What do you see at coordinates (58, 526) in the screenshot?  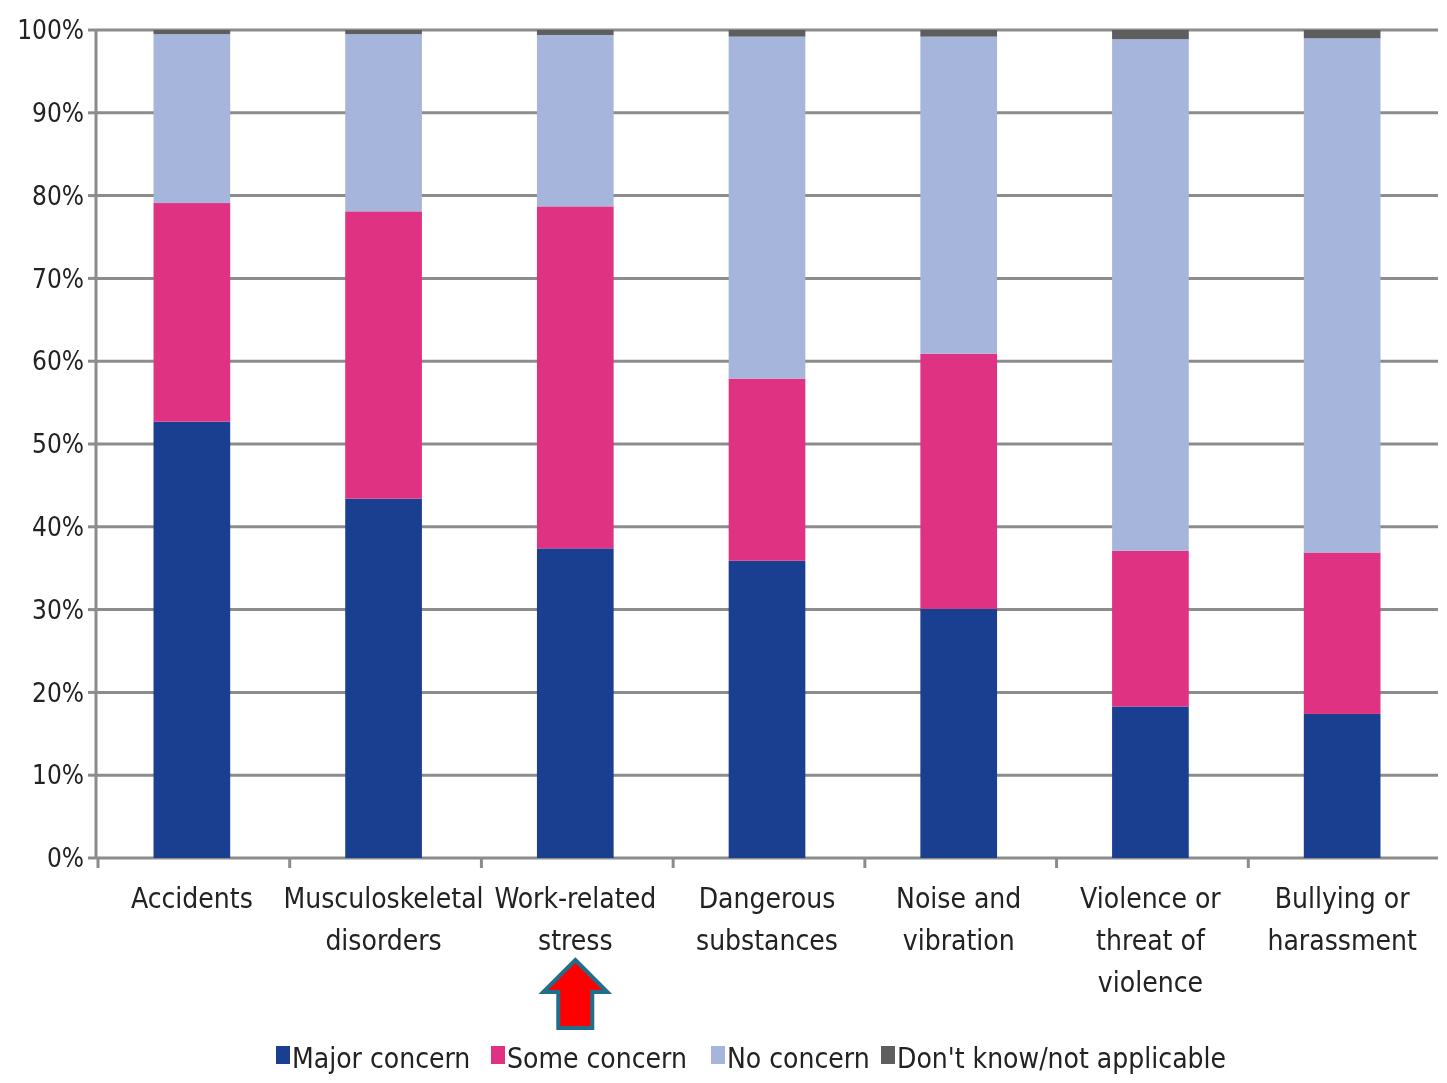 I see `y-tick-label: 40%` at bounding box center [58, 526].